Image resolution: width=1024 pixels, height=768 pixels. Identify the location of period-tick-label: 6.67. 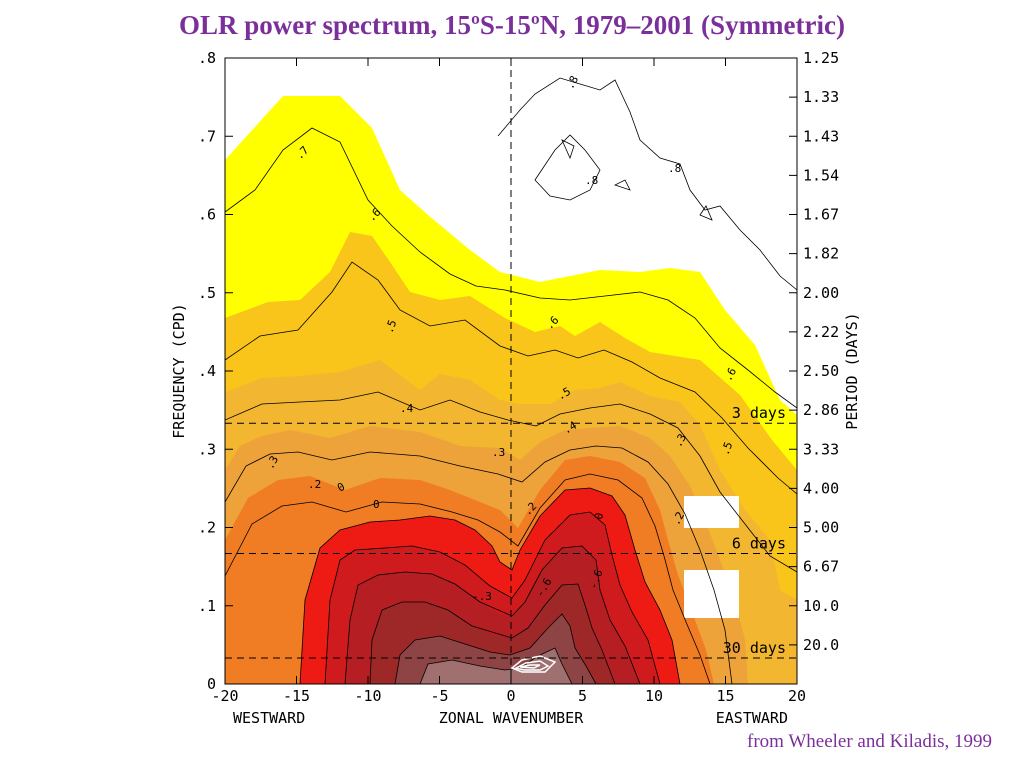
(821, 567).